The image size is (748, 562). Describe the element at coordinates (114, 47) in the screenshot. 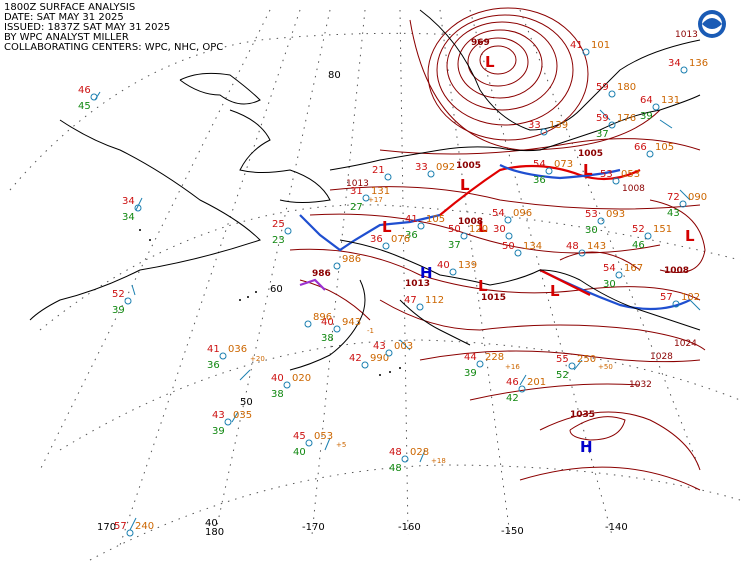

I see `analysis-centers: COLLABORATING CENTERS: WPC, NHC, OPC` at that location.